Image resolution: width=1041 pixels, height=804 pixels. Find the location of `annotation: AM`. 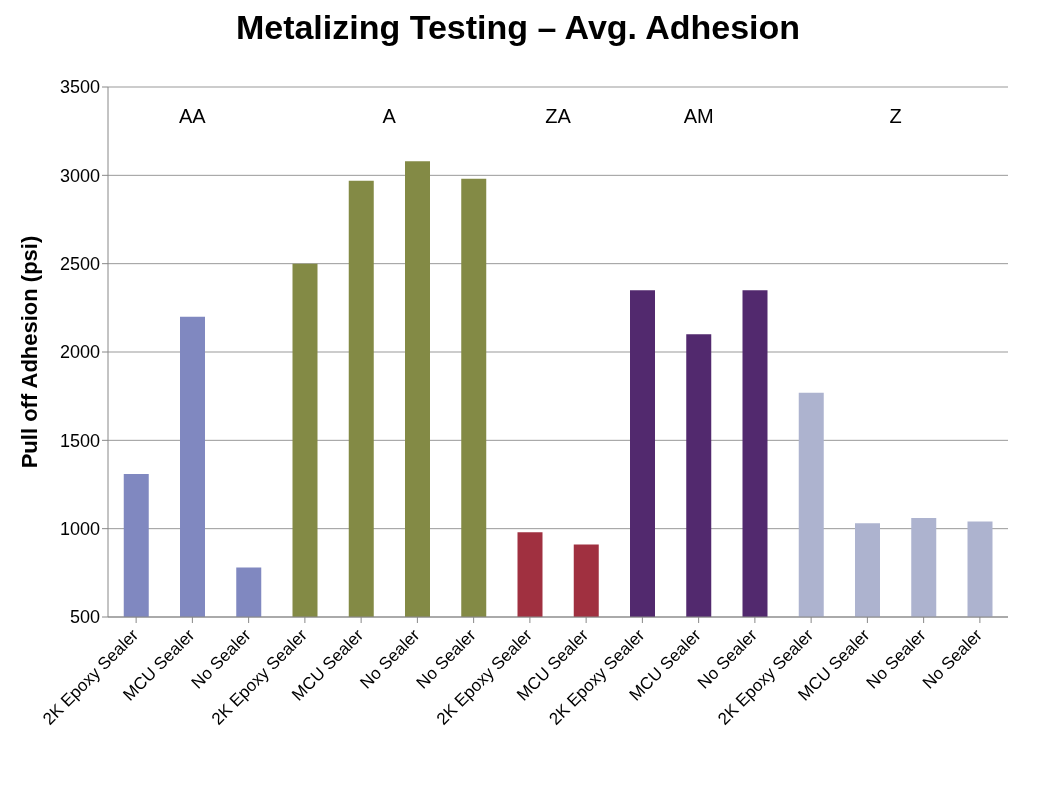

annotation: AM is located at coordinates (698, 116).